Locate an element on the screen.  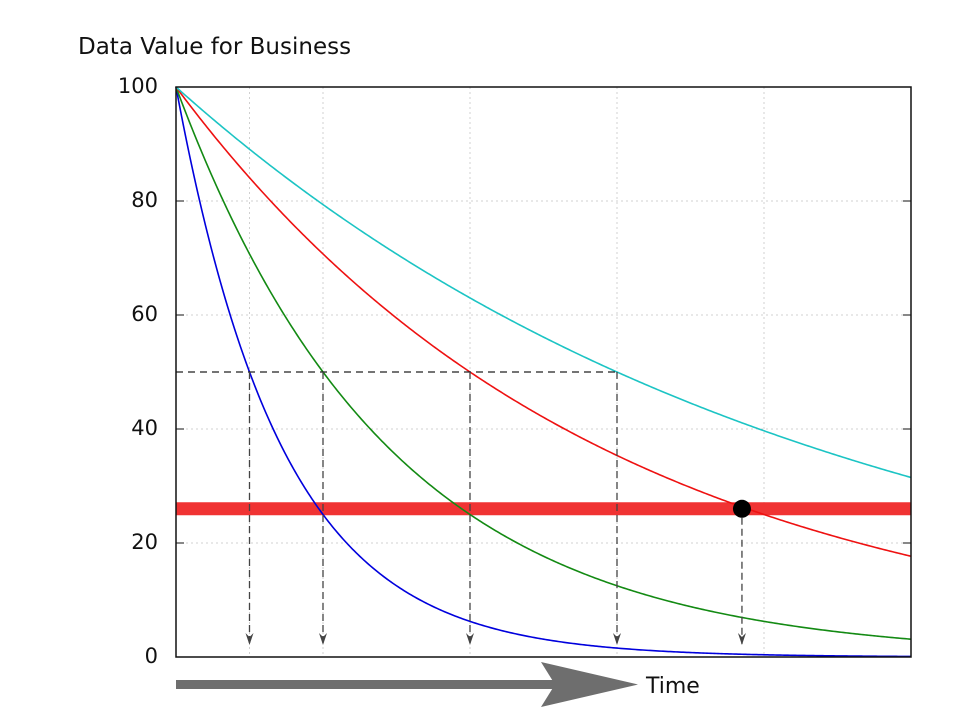
y-tick-label: 0 is located at coordinates (151, 656).